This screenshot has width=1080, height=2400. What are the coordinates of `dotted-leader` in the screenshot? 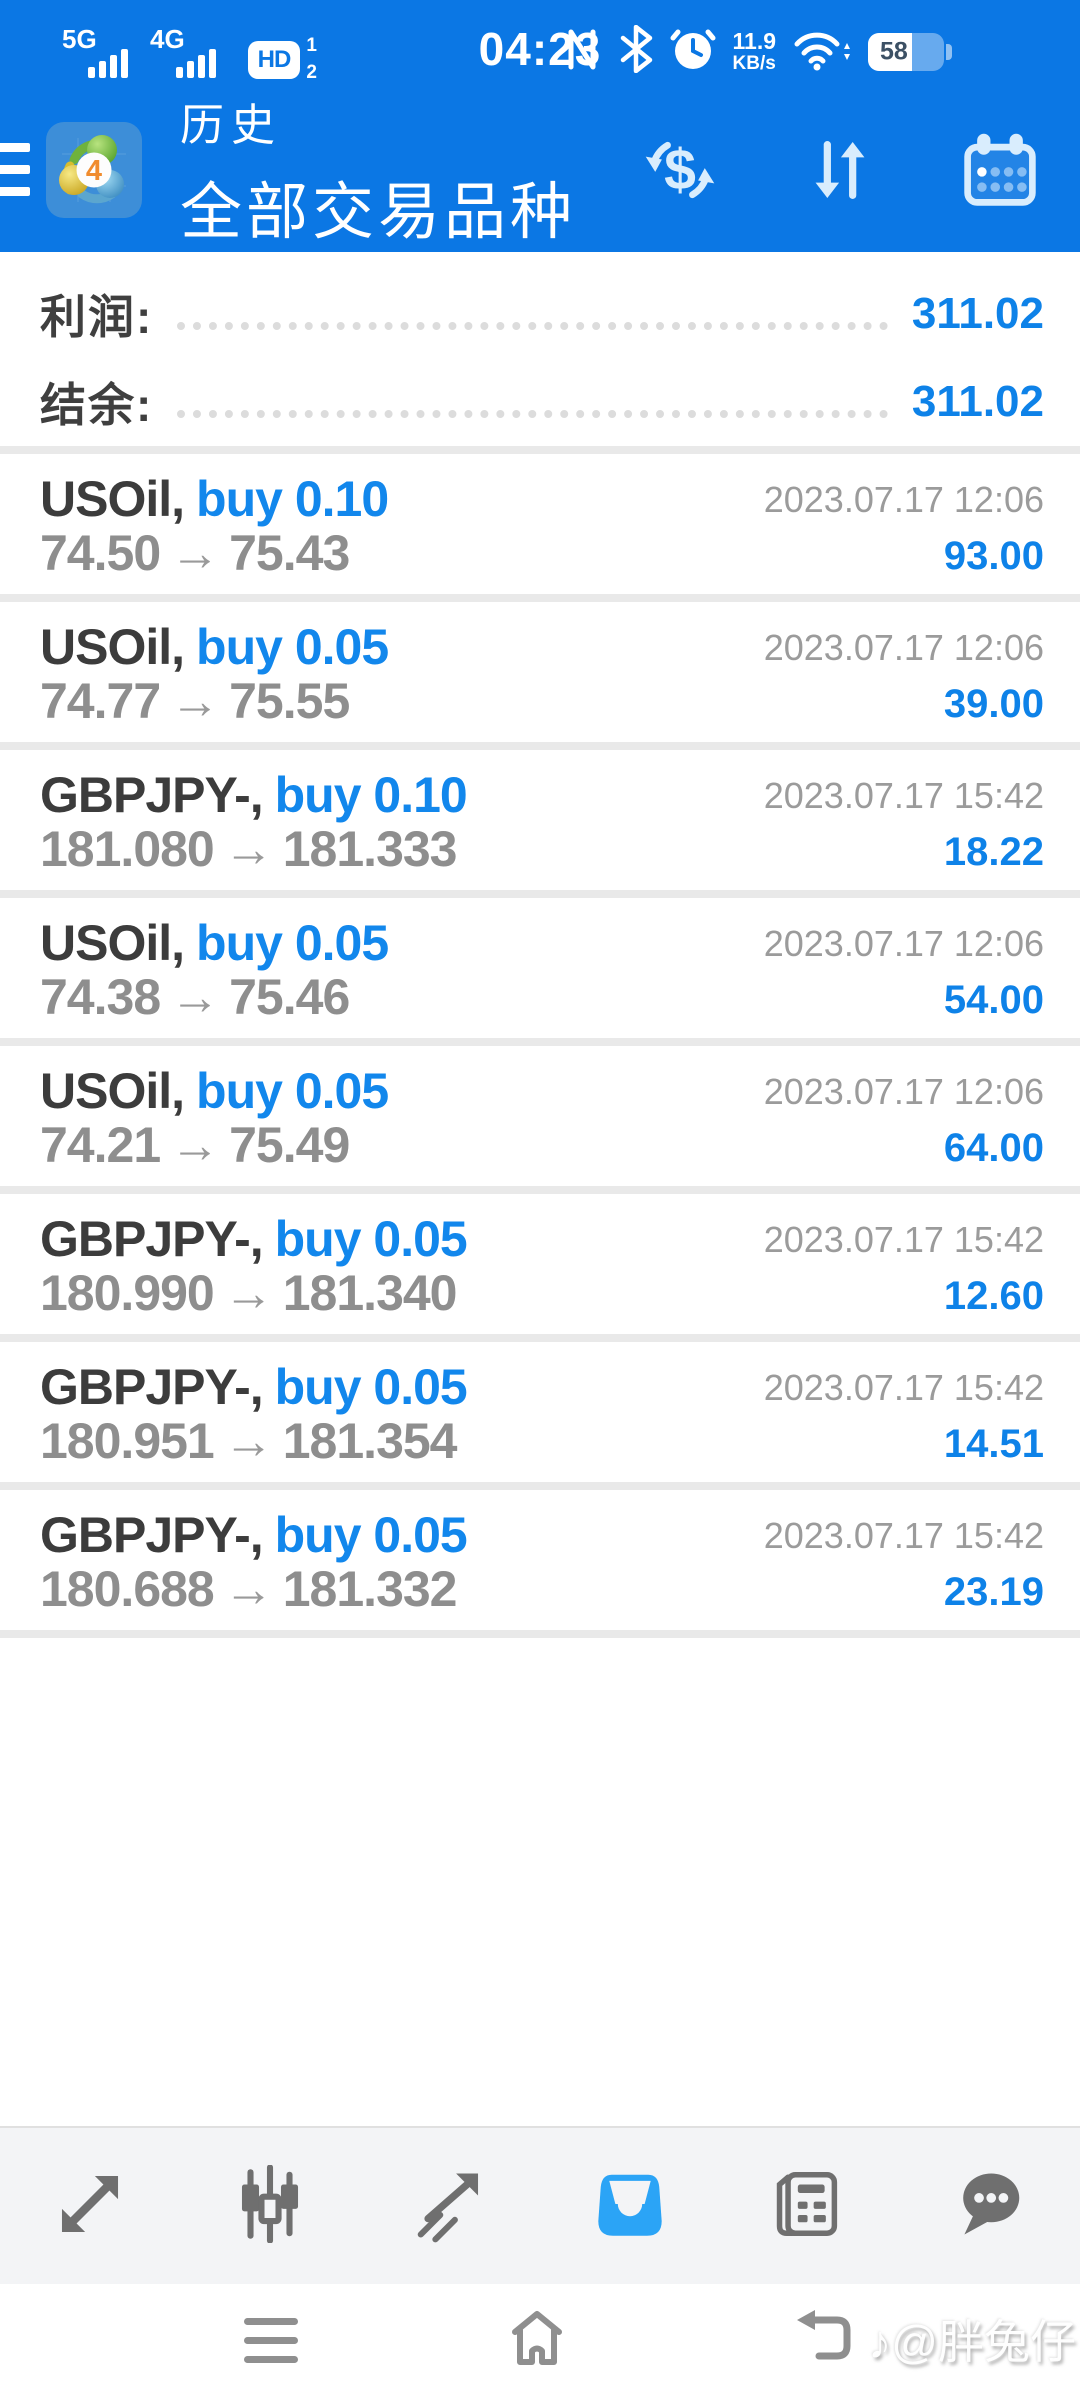 It's located at (532, 326).